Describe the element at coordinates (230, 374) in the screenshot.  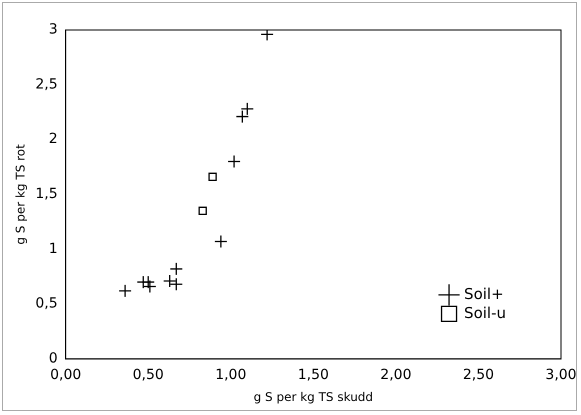
I see `x-tick-label: 1,00` at that location.